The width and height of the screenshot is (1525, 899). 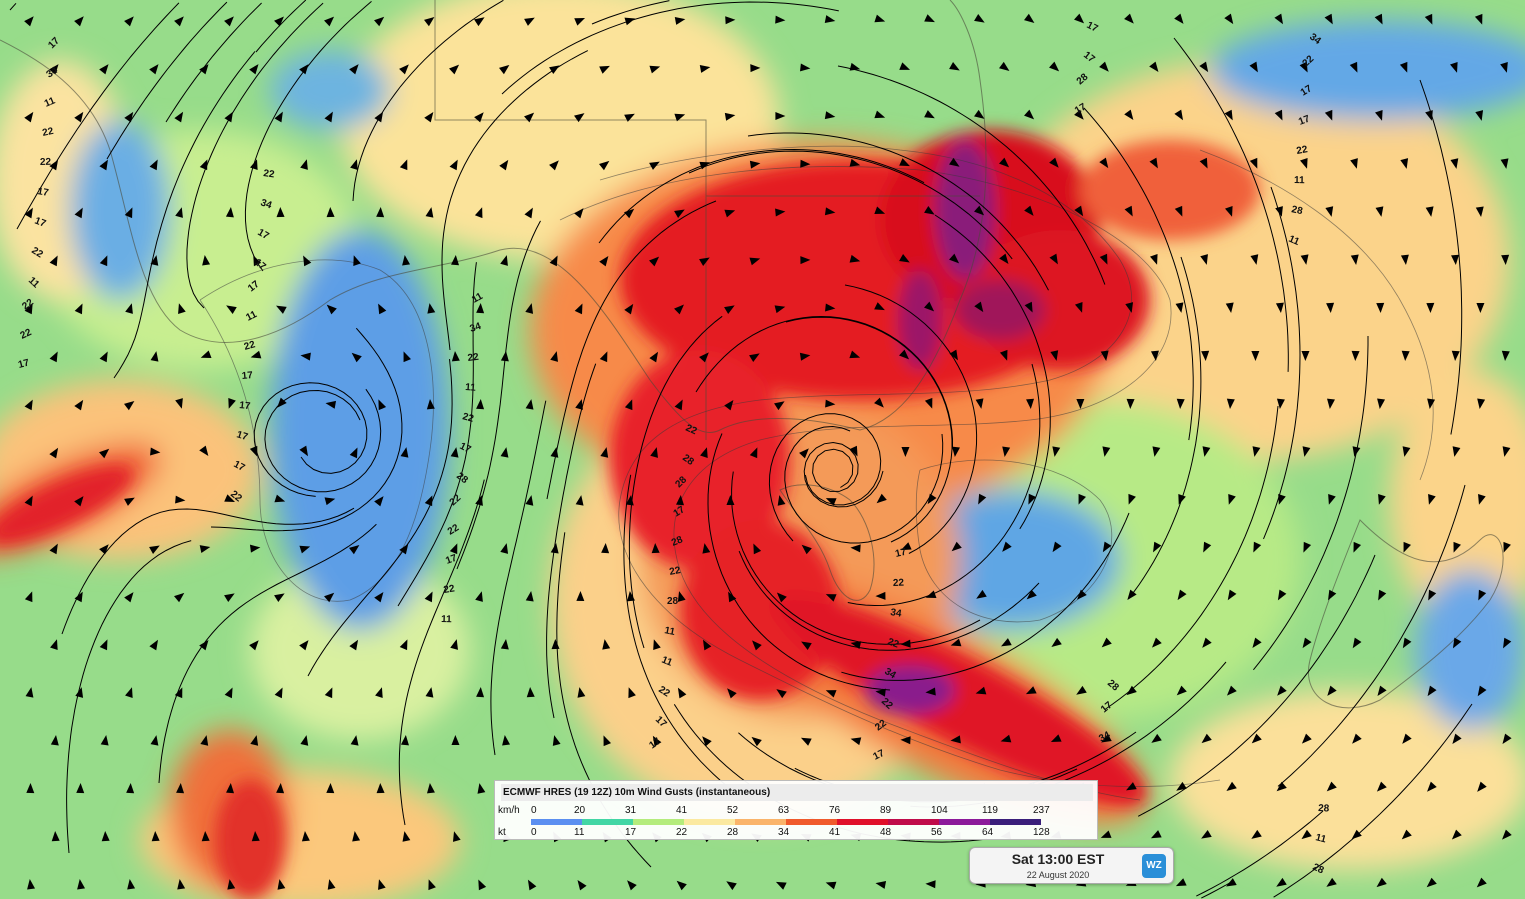 What do you see at coordinates (534, 810) in the screenshot?
I see `legend-tick-kmh: 0` at bounding box center [534, 810].